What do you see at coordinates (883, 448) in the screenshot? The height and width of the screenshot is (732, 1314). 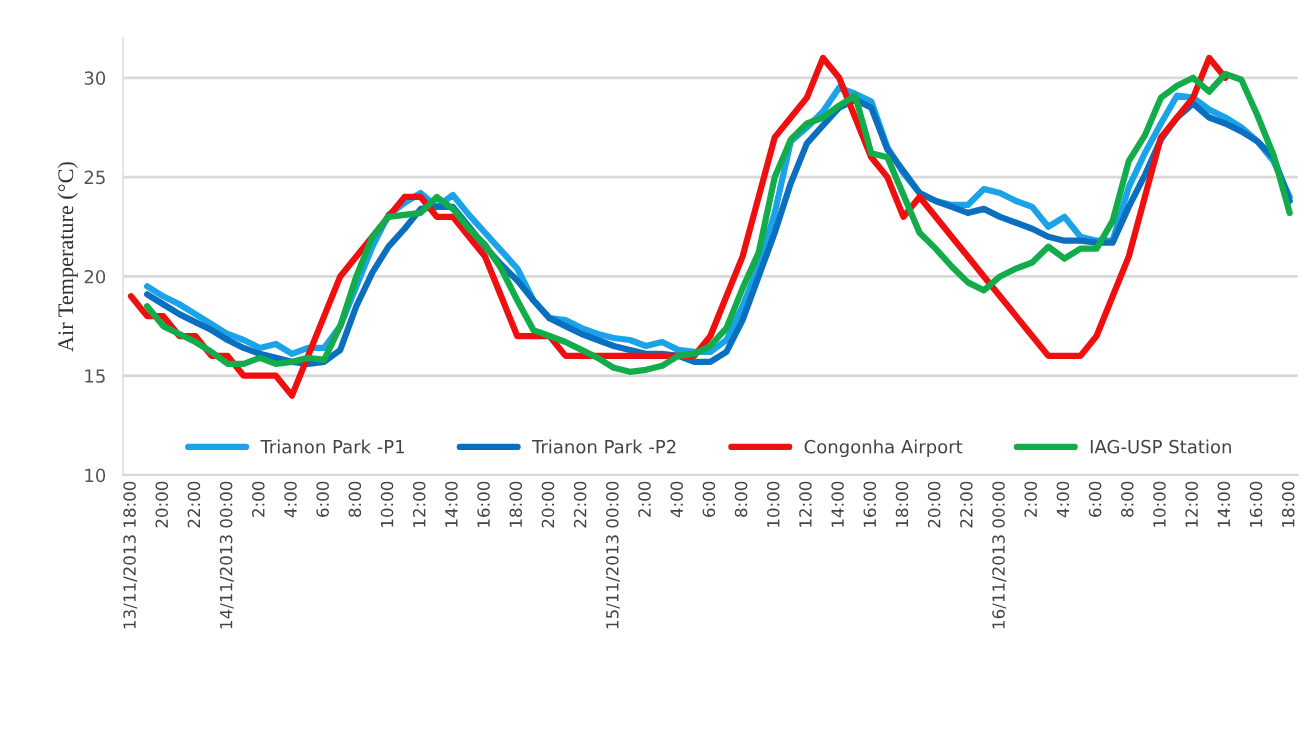 I see `legend-label: Congonha Airport` at bounding box center [883, 448].